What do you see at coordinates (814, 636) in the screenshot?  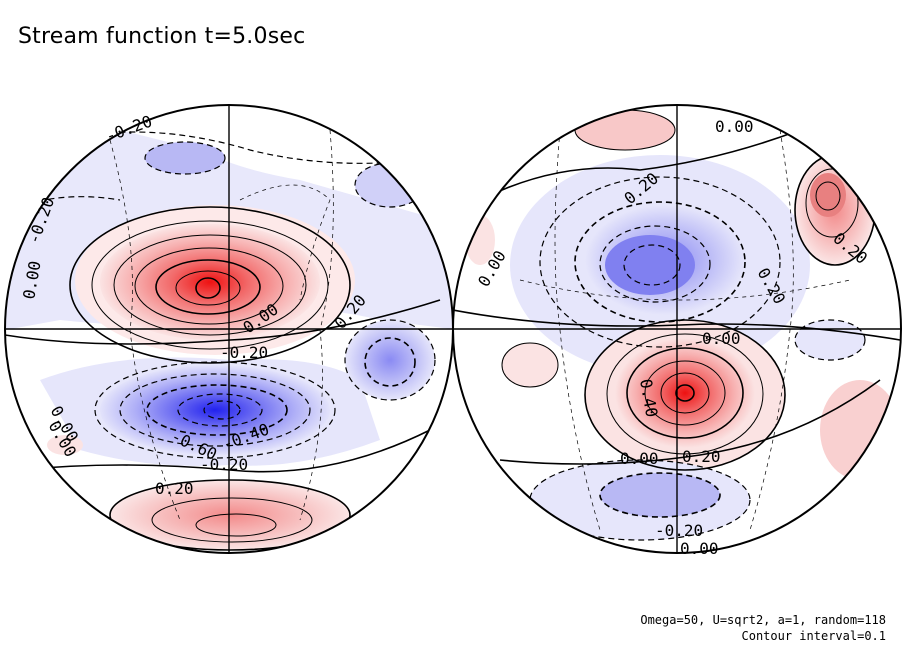 I see `contour-interval-note: Contour interval=0.1` at bounding box center [814, 636].